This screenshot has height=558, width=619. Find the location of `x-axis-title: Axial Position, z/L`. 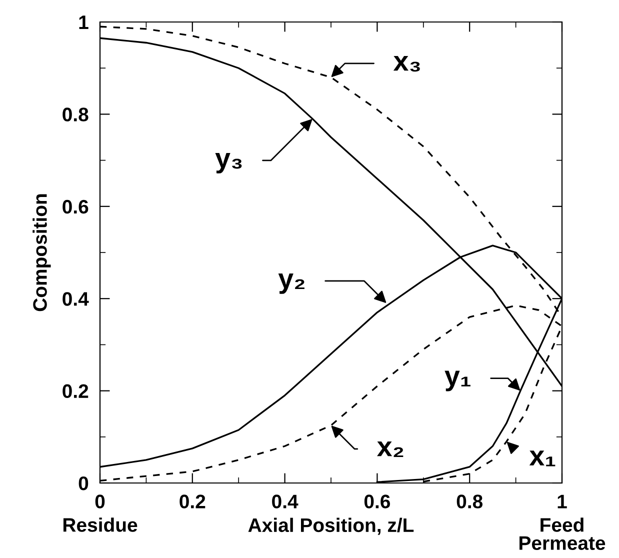

x-axis-title: Axial Position, z/L is located at coordinates (331, 526).